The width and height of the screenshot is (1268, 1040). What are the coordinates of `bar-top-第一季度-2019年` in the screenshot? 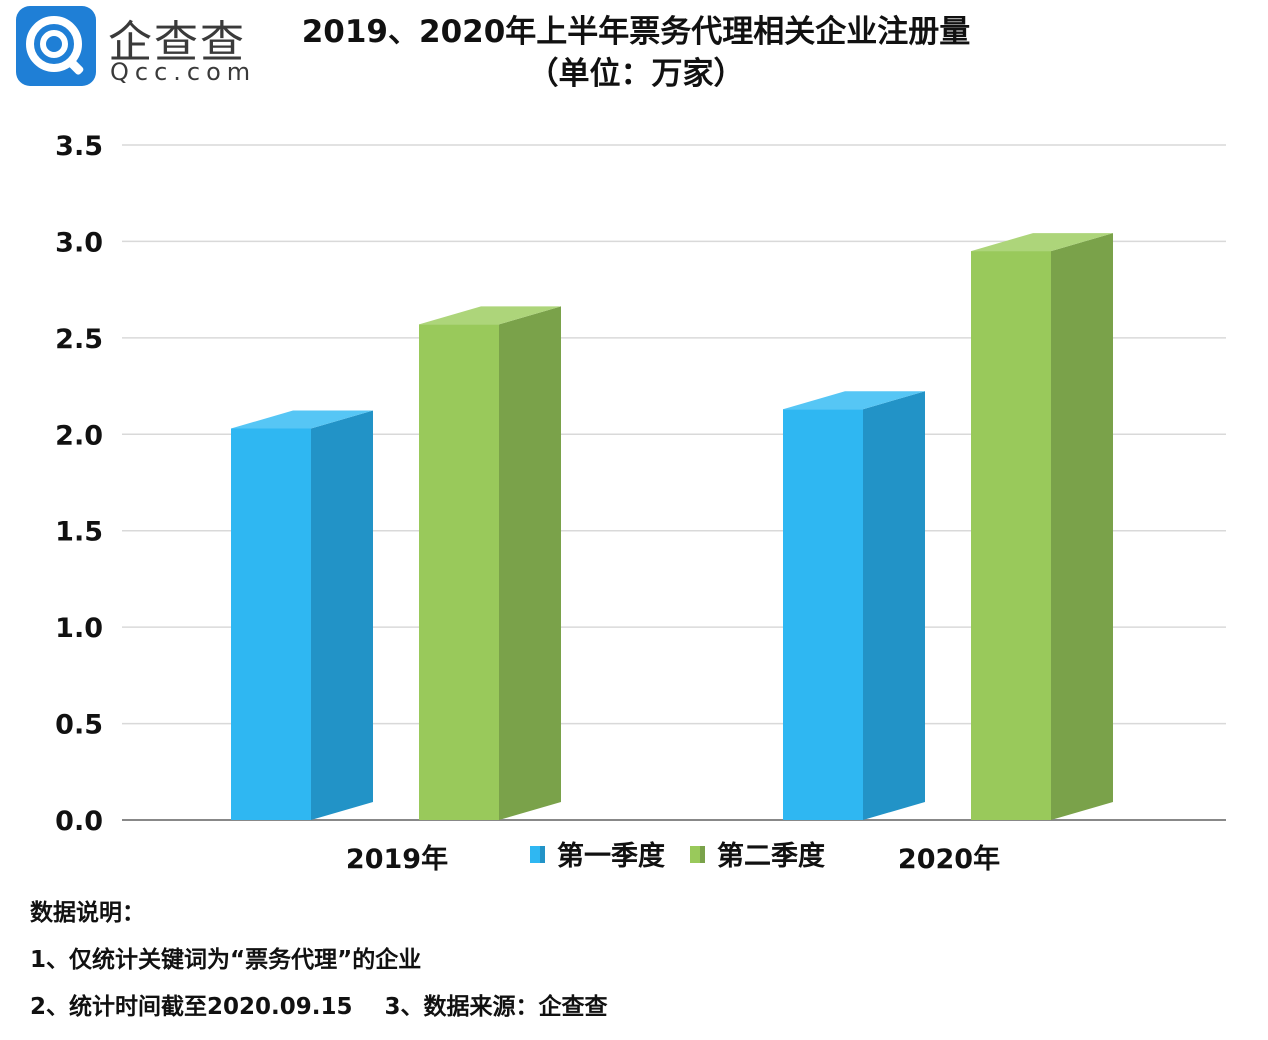 It's located at (302, 419).